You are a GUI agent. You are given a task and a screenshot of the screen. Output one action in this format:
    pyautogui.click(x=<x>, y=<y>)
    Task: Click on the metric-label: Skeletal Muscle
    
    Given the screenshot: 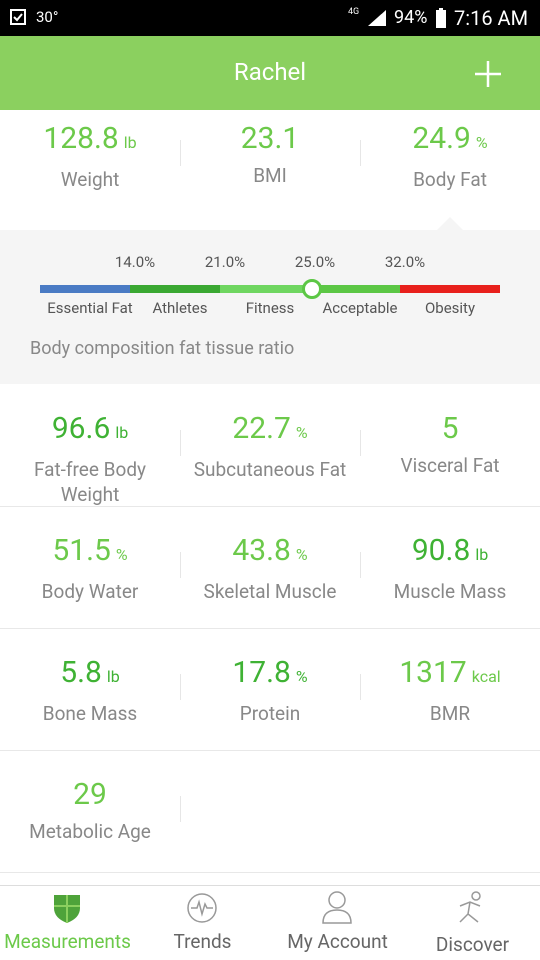 What is the action you would take?
    pyautogui.click(x=270, y=591)
    